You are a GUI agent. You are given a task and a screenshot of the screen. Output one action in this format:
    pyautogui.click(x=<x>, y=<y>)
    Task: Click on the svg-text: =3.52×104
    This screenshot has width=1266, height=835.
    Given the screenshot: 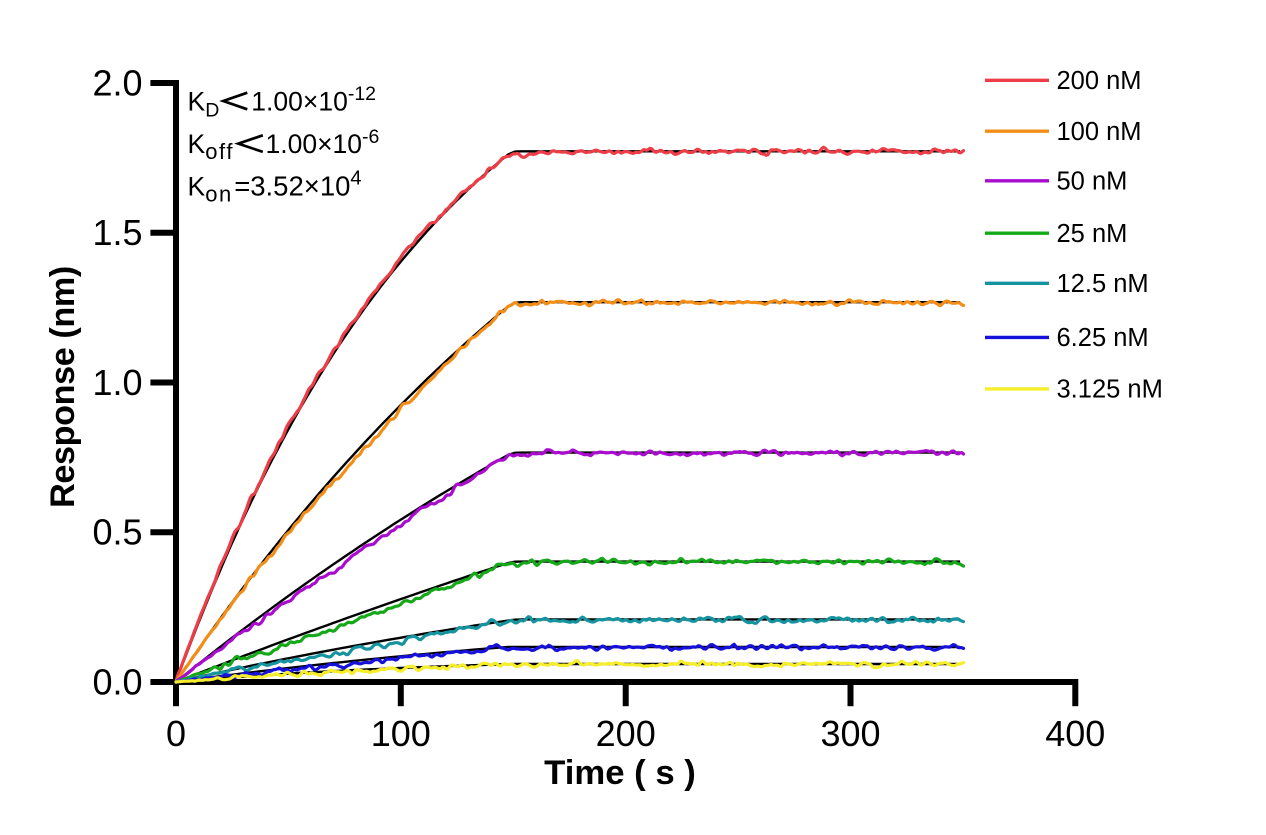 What is the action you would take?
    pyautogui.click(x=297, y=185)
    